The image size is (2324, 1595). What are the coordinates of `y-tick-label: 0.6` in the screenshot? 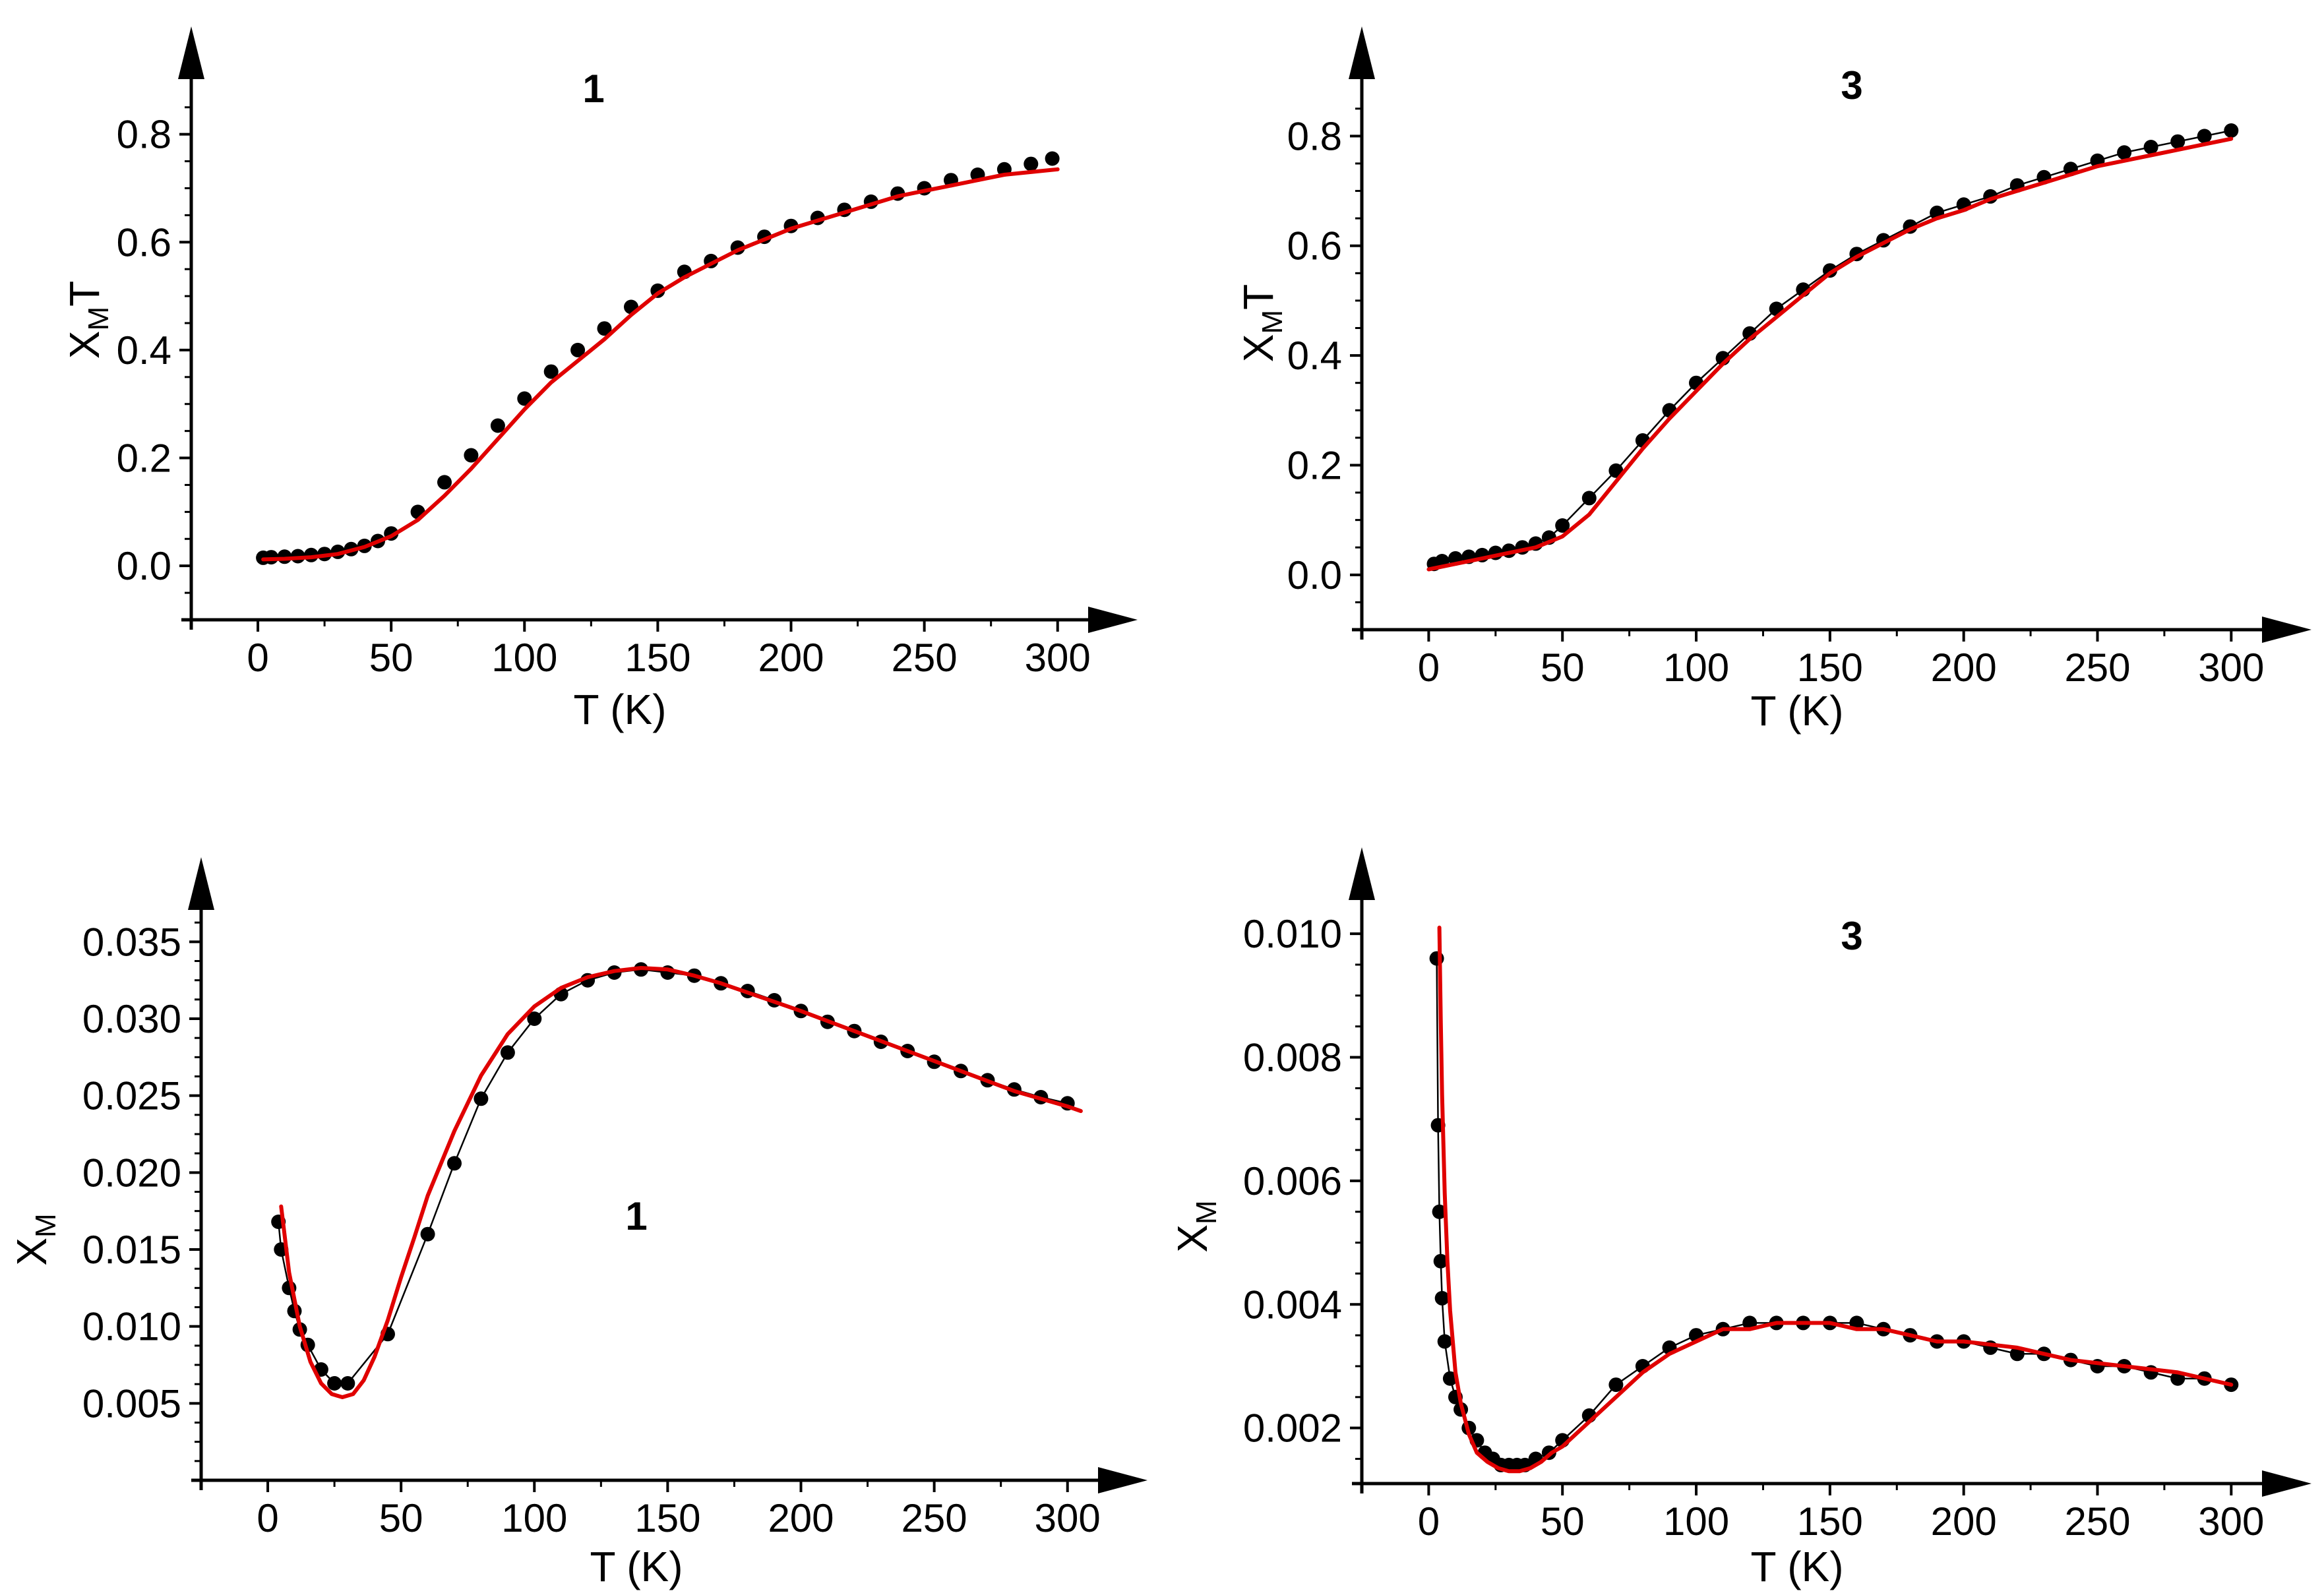 It's located at (1314, 246).